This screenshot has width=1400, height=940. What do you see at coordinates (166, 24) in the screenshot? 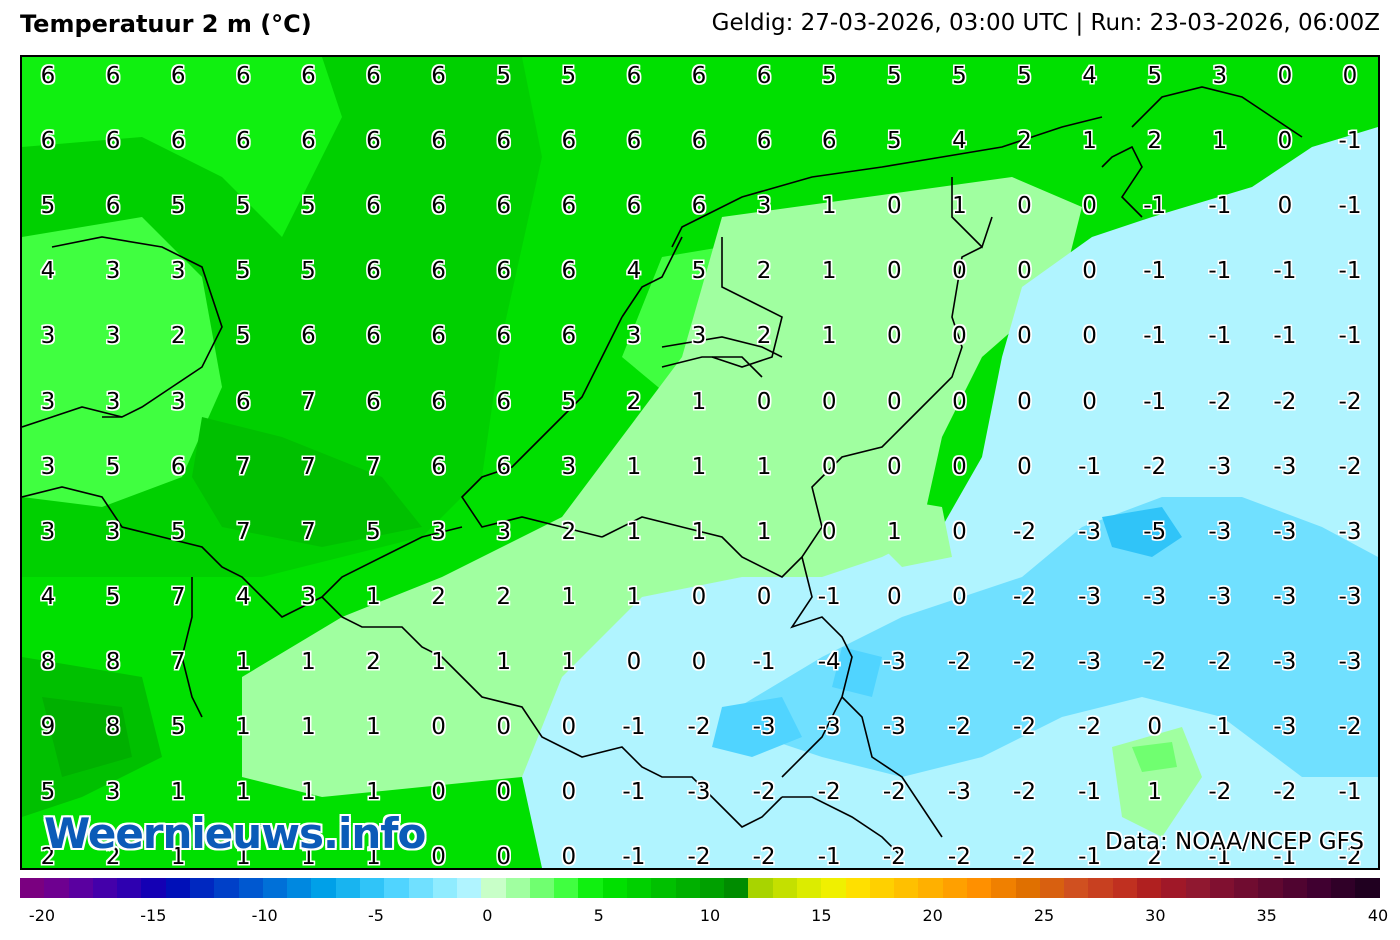
I see `map-title: Temperatuur 2 m (°C)` at bounding box center [166, 24].